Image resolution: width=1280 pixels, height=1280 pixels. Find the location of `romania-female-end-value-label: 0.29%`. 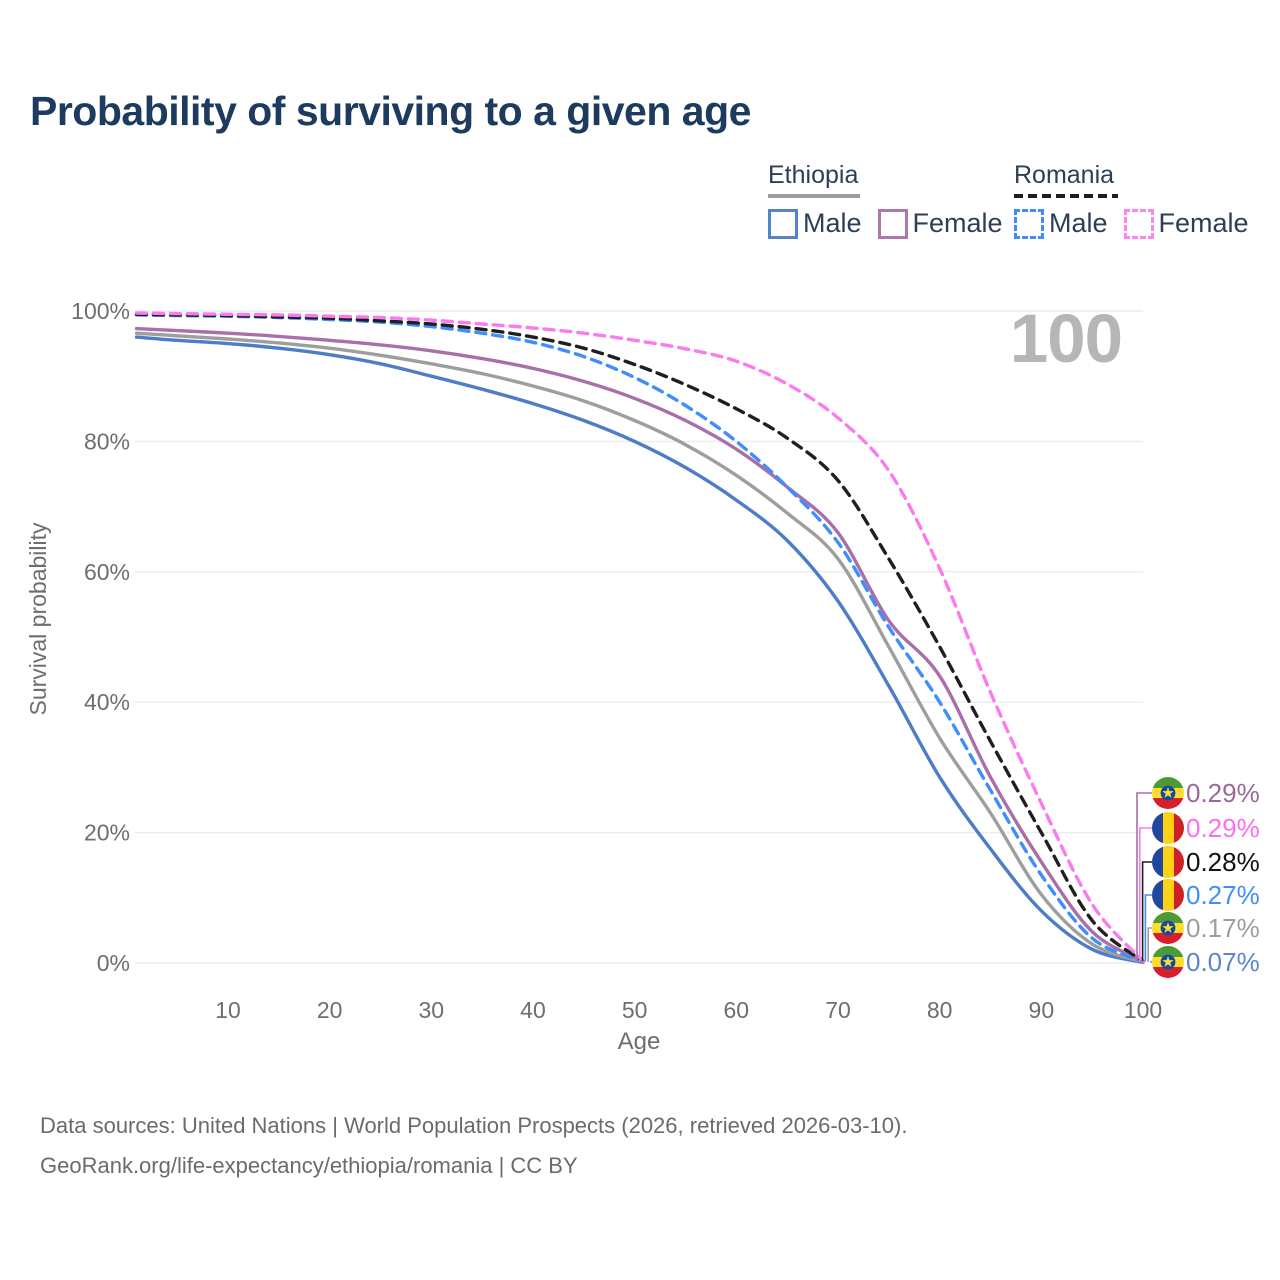

romania-female-end-value-label: 0.29% is located at coordinates (1223, 828).